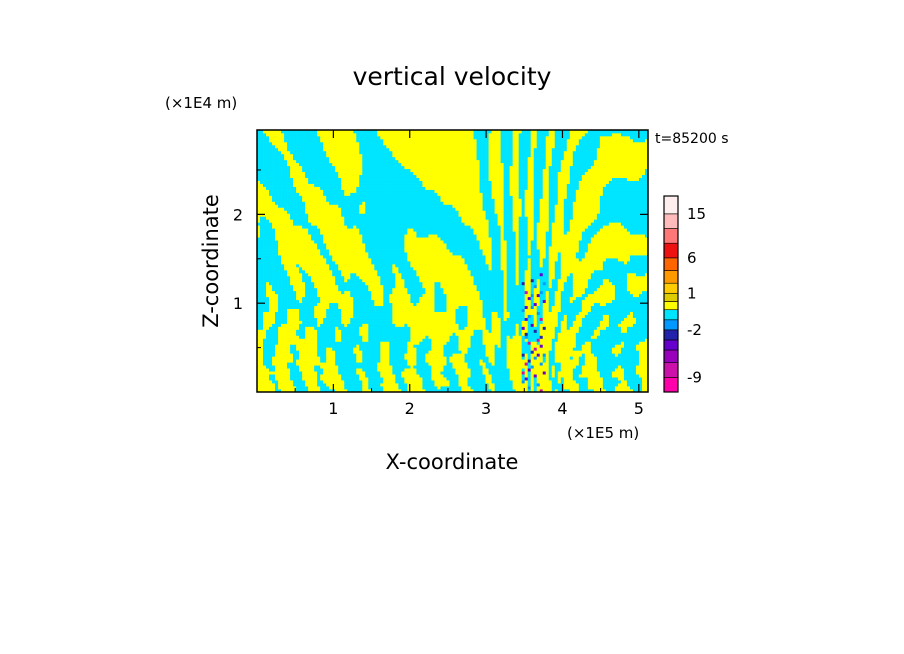  Describe the element at coordinates (692, 139) in the screenshot. I see `time-label: t=85200 s` at that location.